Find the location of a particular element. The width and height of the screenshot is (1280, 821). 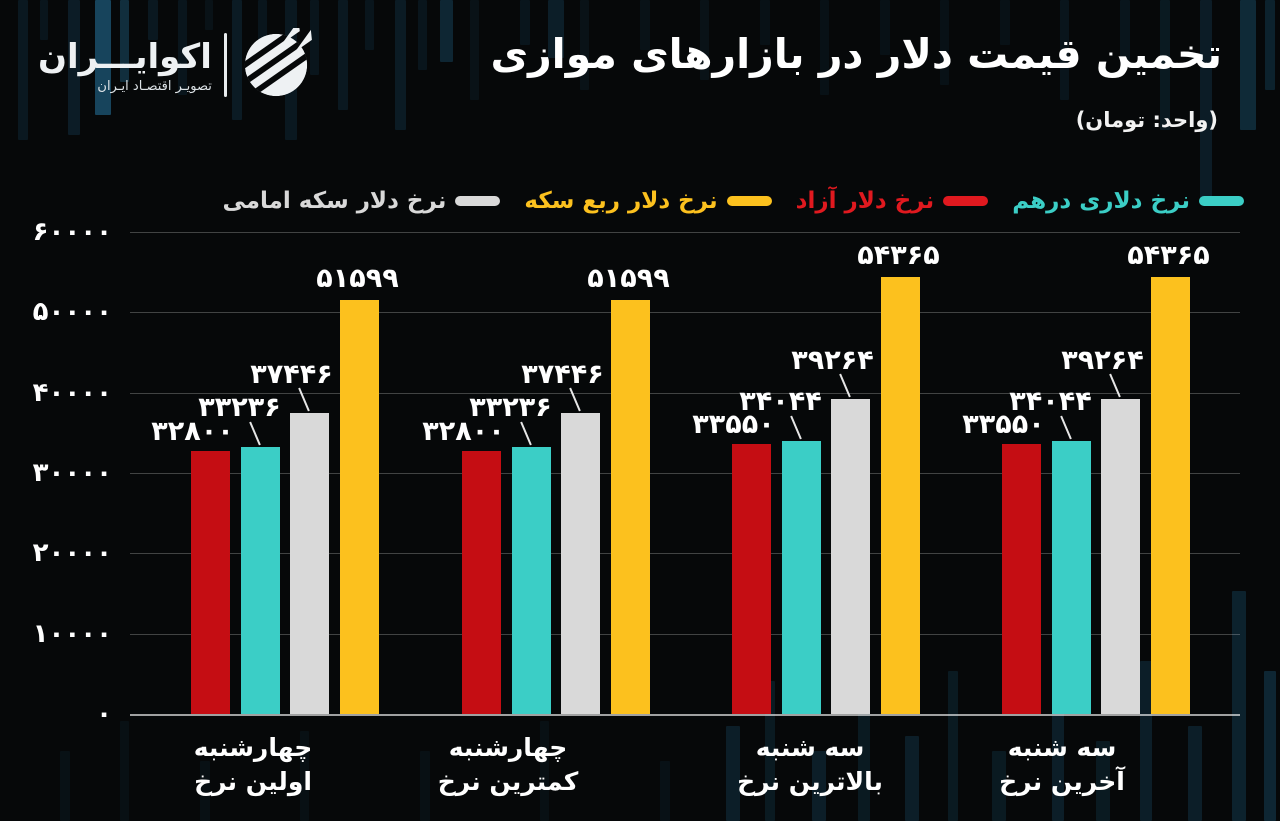

bar-value-label-free-dollar-rate: ۳۳۵۵۰ is located at coordinates (733, 425).